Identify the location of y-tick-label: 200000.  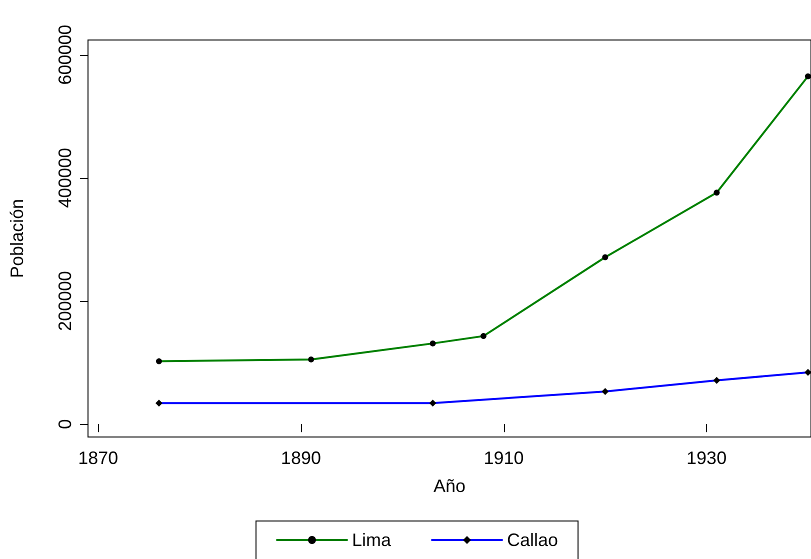
(65, 301).